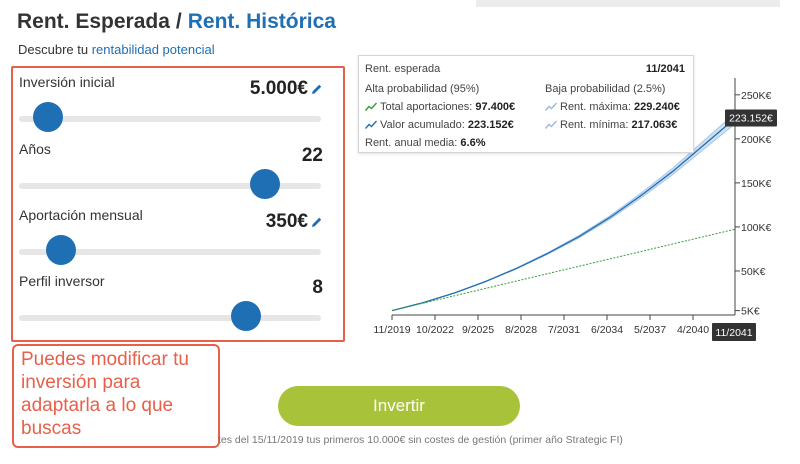 This screenshot has width=800, height=464. What do you see at coordinates (753, 272) in the screenshot?
I see `y-tick-label: 50K€` at bounding box center [753, 272].